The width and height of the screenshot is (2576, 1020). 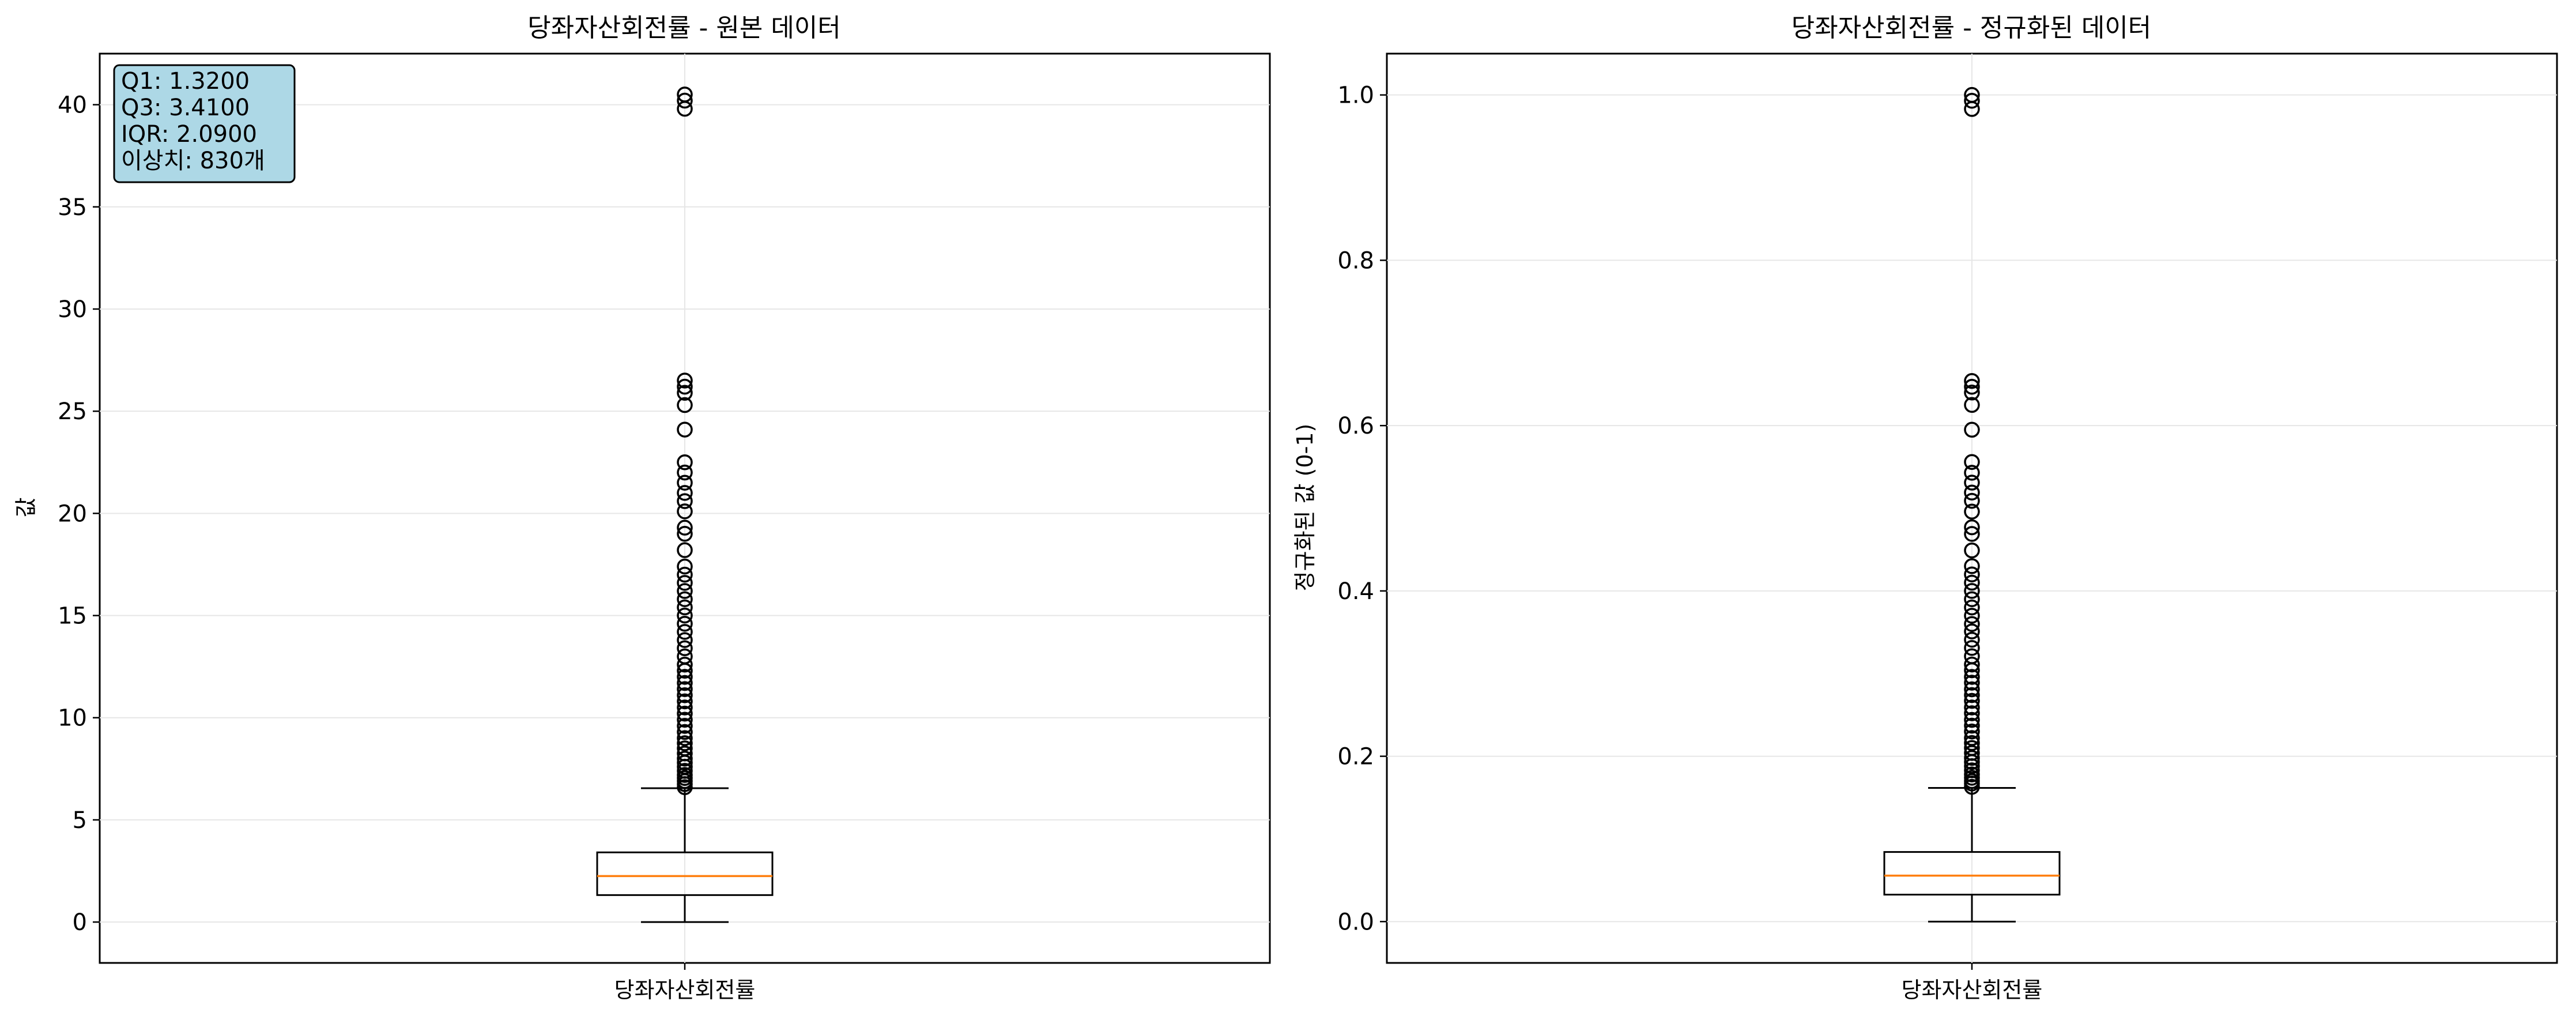 What do you see at coordinates (684, 28) in the screenshot?
I see `chart-title: 당좌자산회전률 - 원본 데이터` at bounding box center [684, 28].